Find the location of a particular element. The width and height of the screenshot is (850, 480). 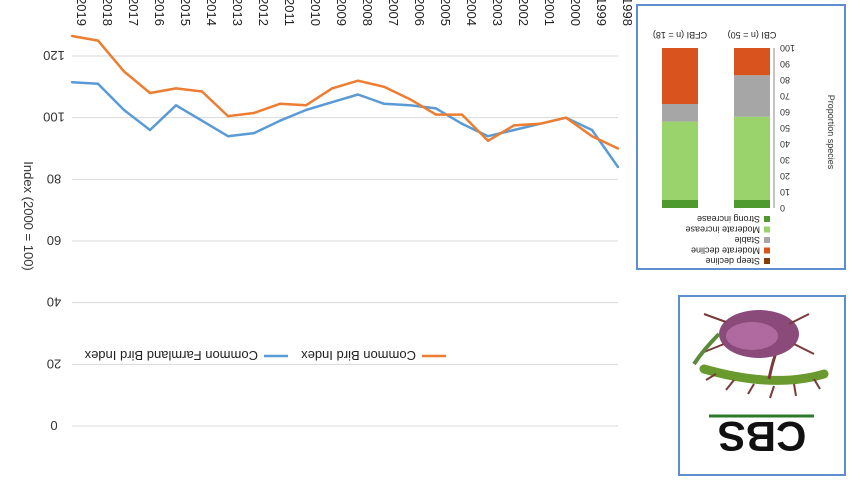

inset-legend-label: Stable is located at coordinates (747, 240).